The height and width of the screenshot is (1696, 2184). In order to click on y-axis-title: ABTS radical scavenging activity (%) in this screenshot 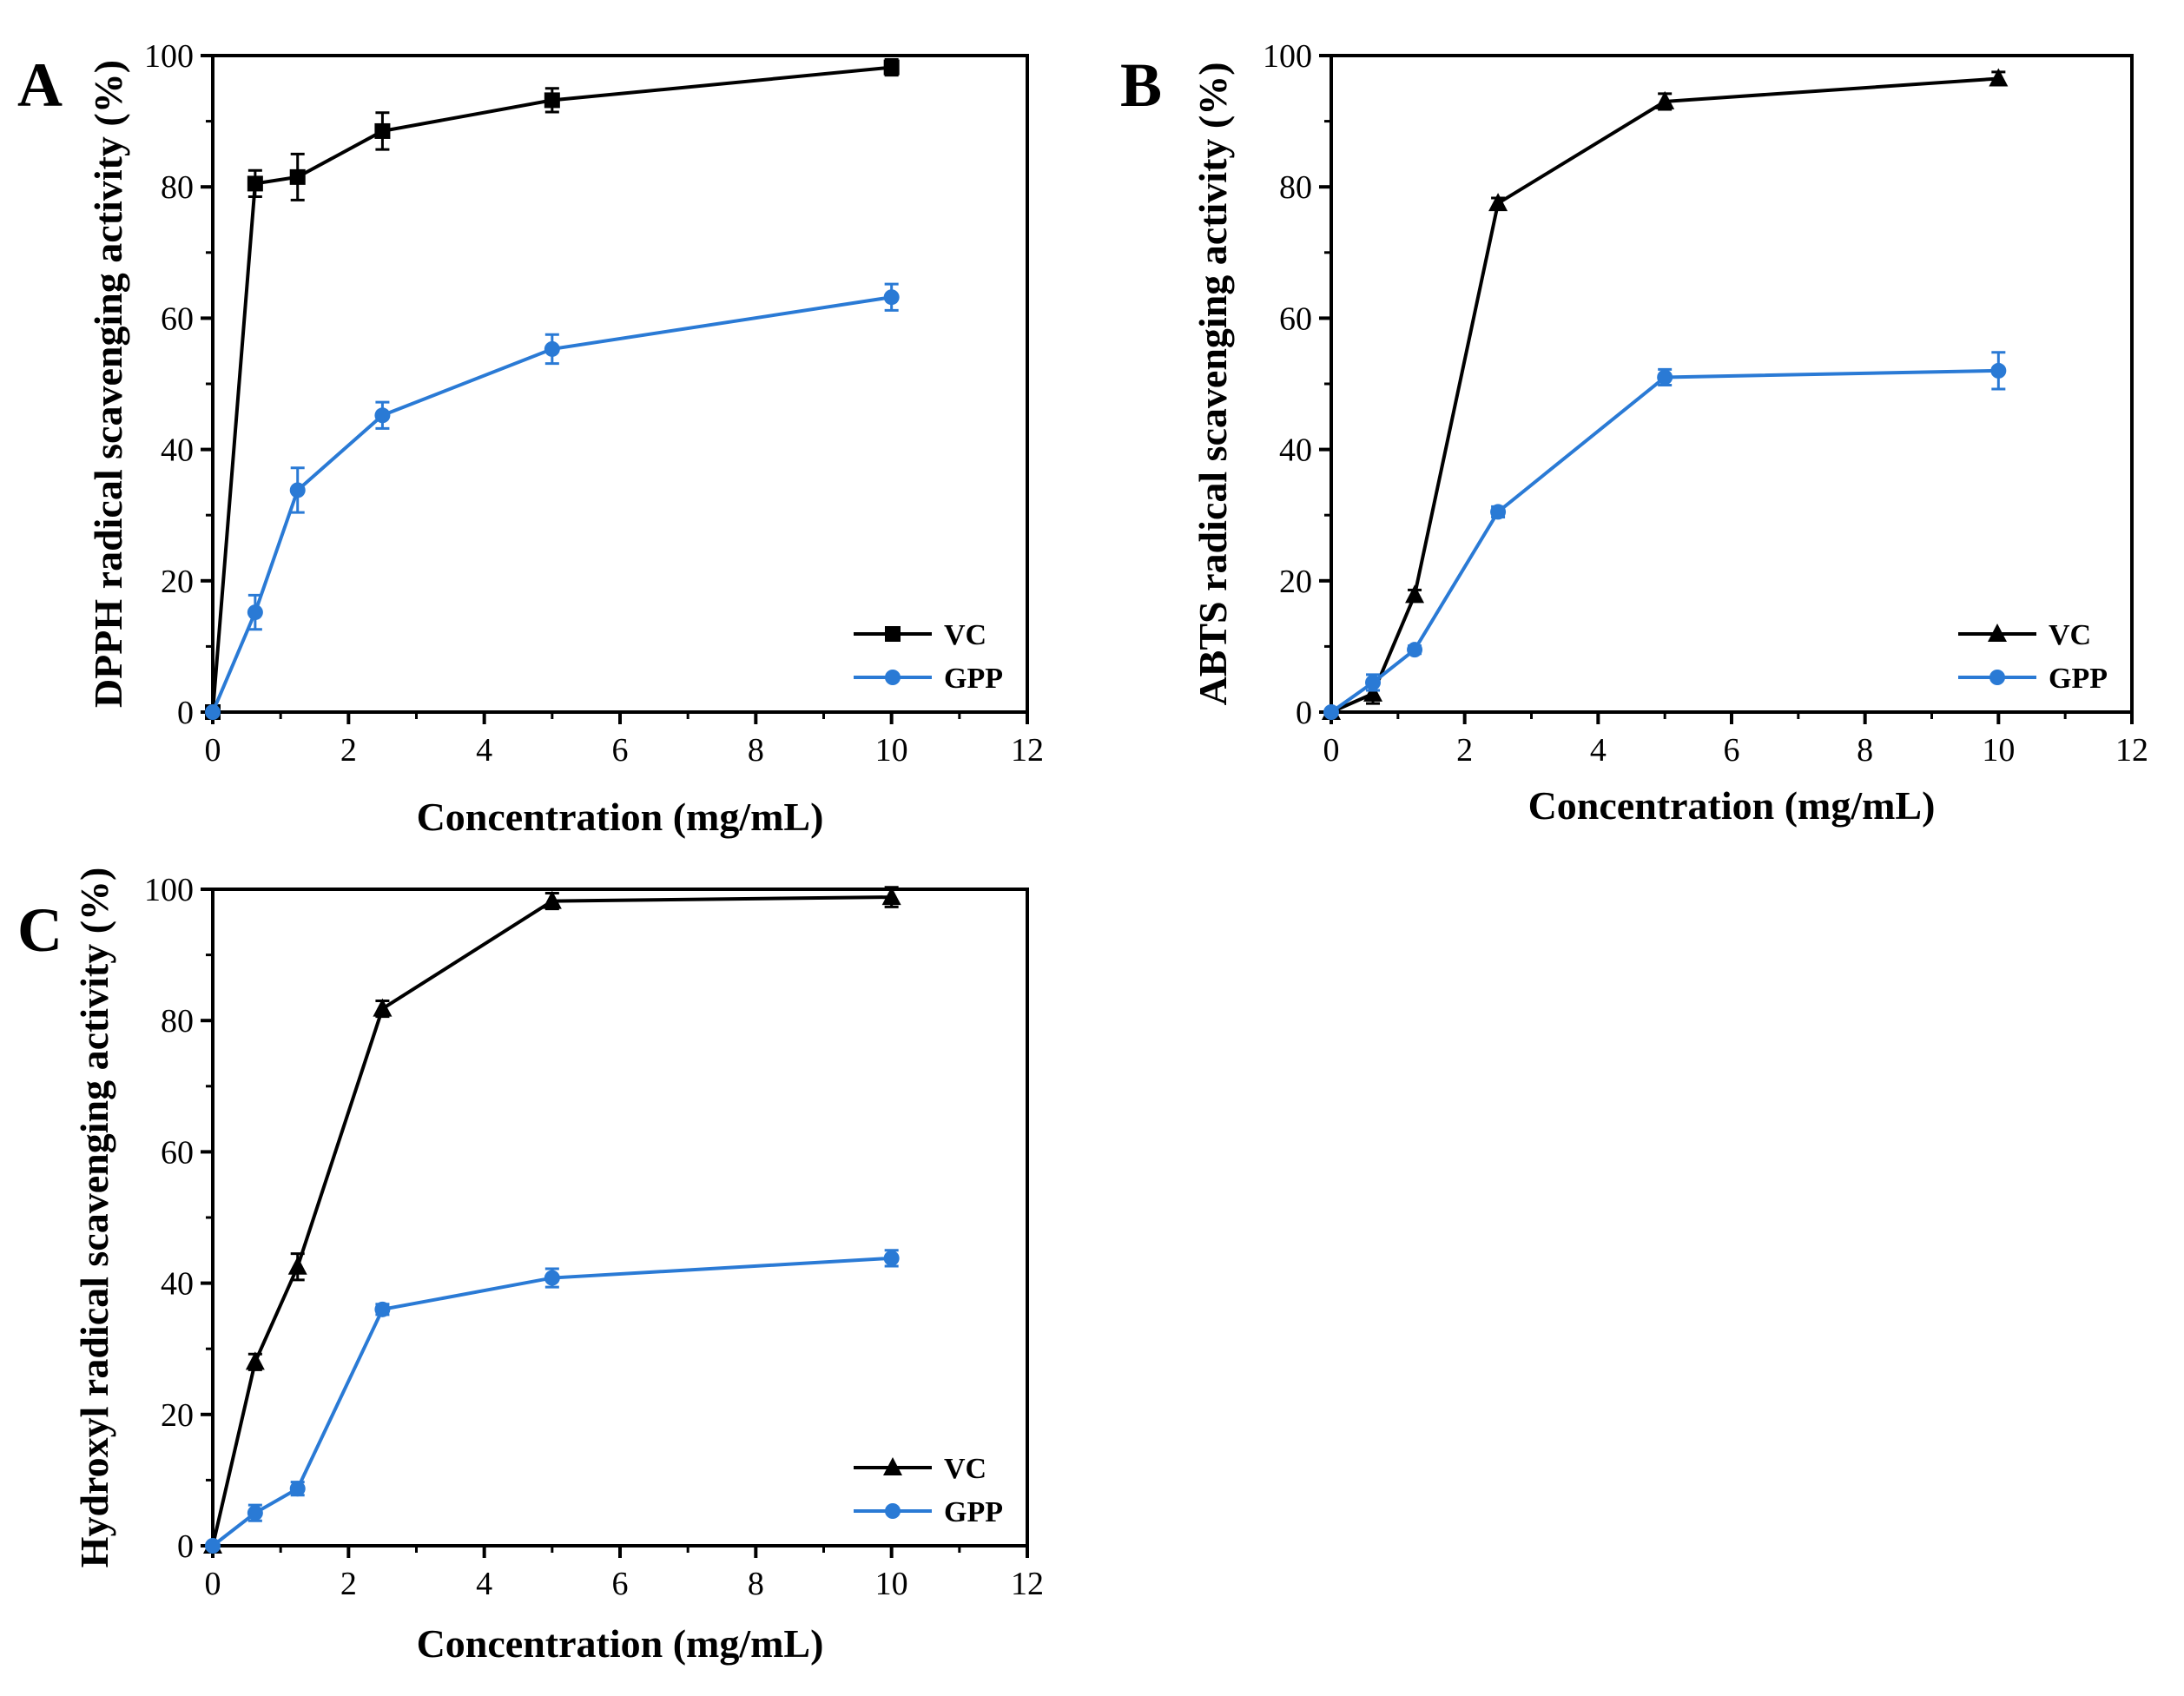, I will do `click(1213, 383)`.